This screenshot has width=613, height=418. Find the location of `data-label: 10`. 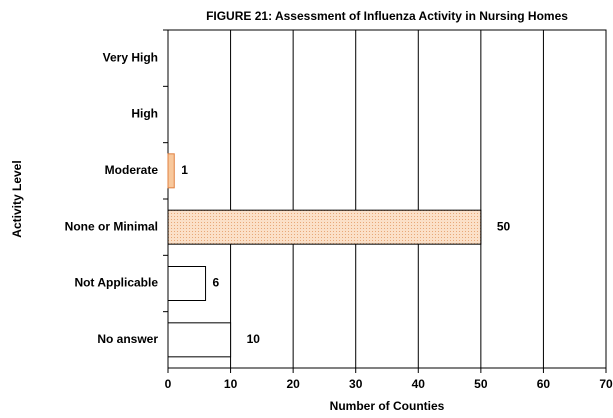

data-label: 10 is located at coordinates (254, 339).